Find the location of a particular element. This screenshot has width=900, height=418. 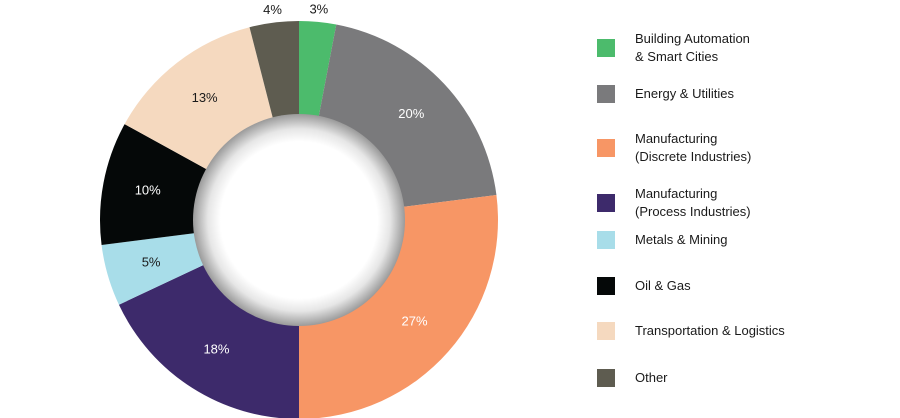

legend-label: Energy & Utilities is located at coordinates (684, 93).